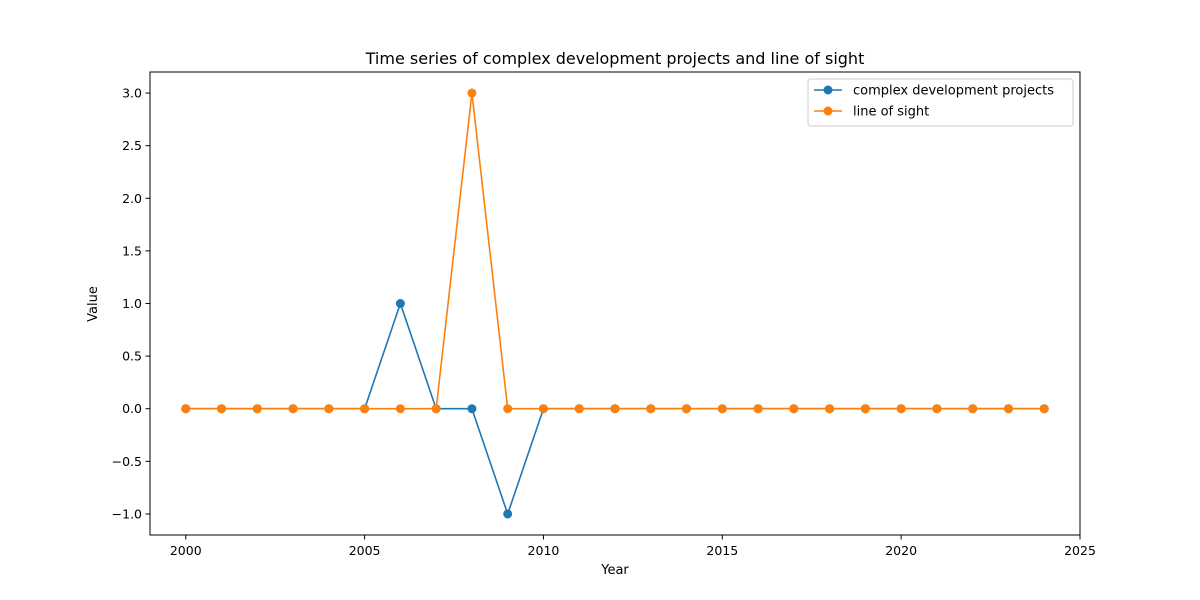 This screenshot has width=1200, height=600. Describe the element at coordinates (132, 408) in the screenshot. I see `y-tick-label-2: 0.0` at that location.